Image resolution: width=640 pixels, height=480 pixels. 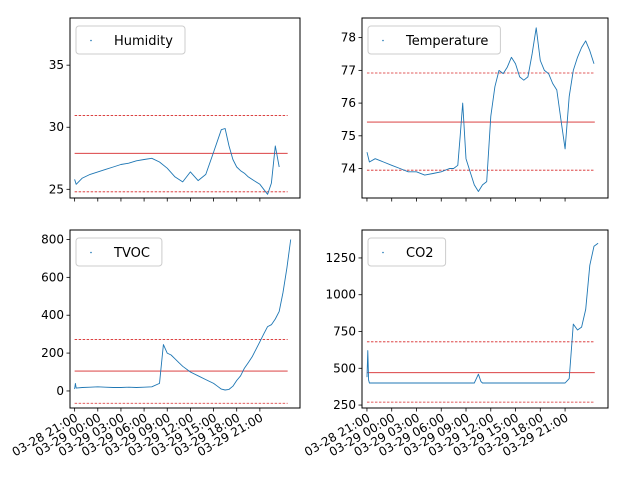 What do you see at coordinates (56, 65) in the screenshot?
I see `y-tick-label: 35` at bounding box center [56, 65].